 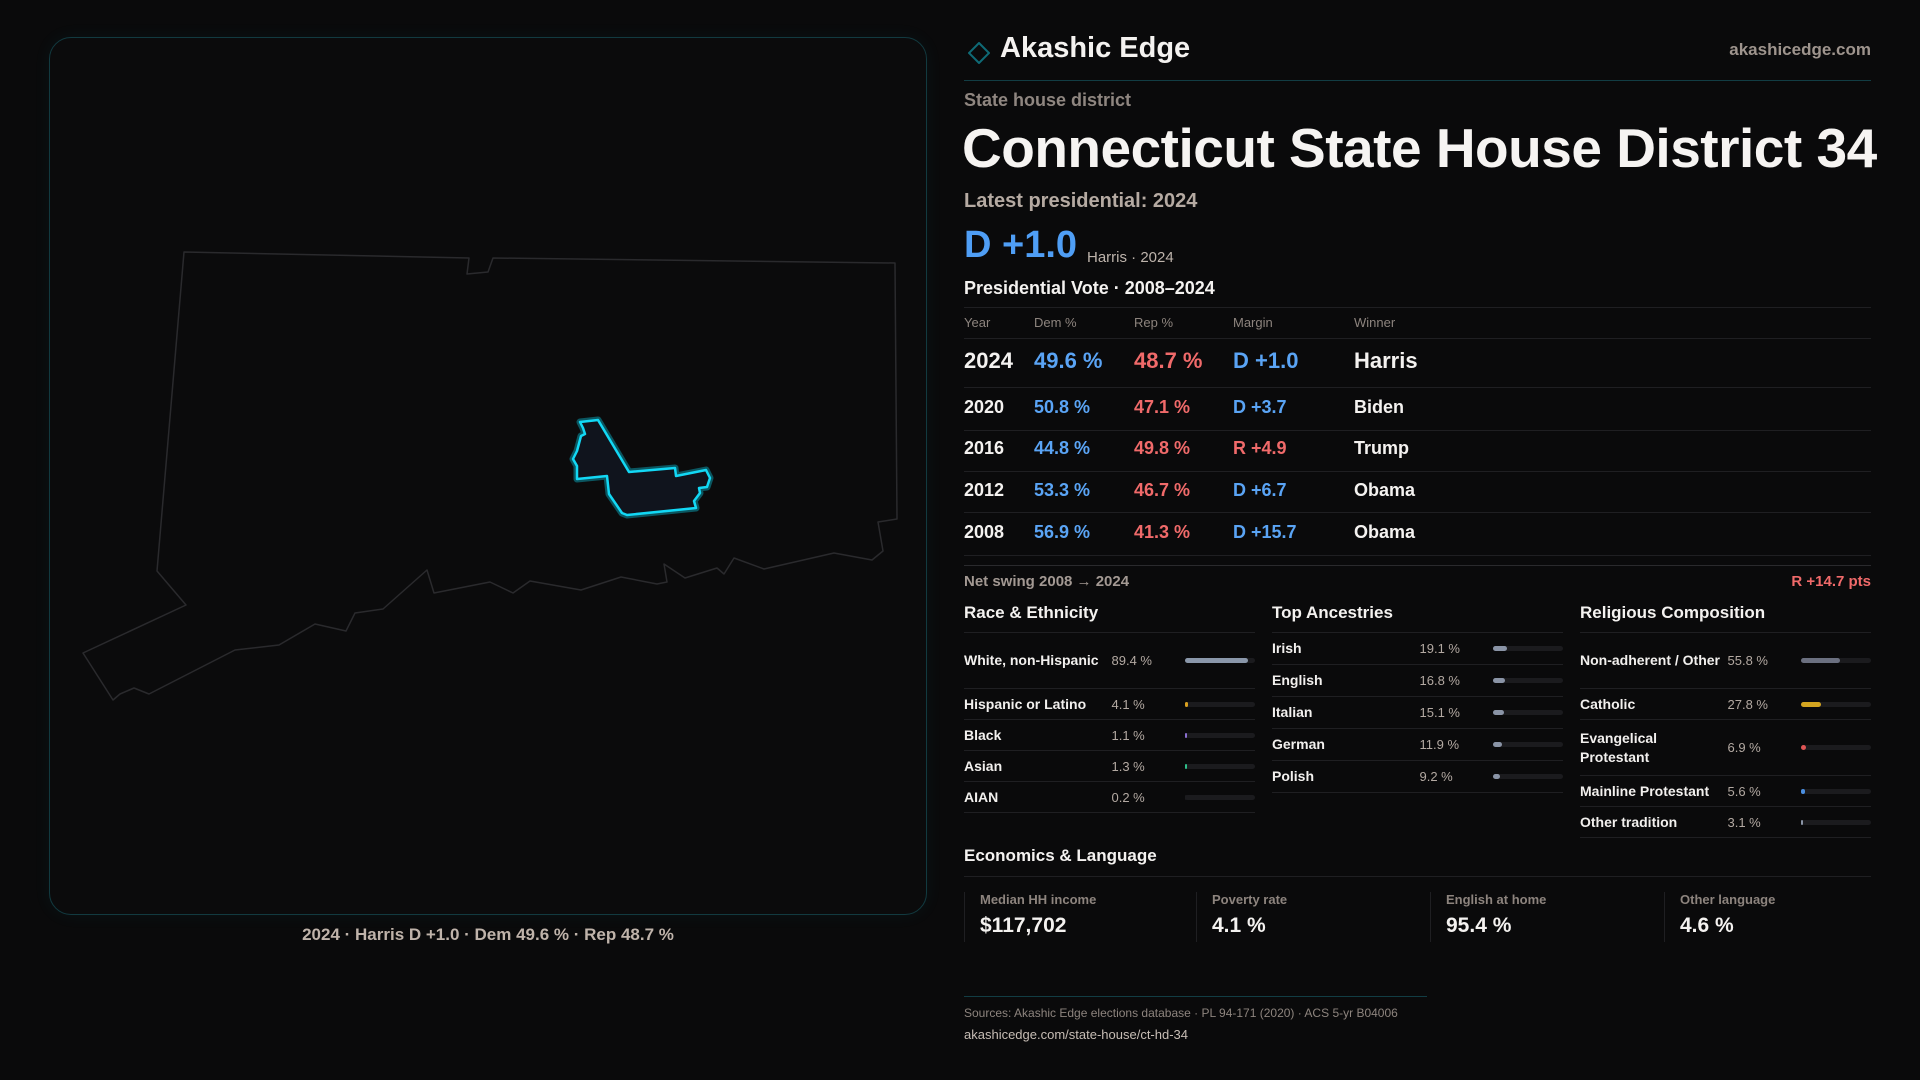 What do you see at coordinates (1298, 744) in the screenshot?
I see `item-label: German` at bounding box center [1298, 744].